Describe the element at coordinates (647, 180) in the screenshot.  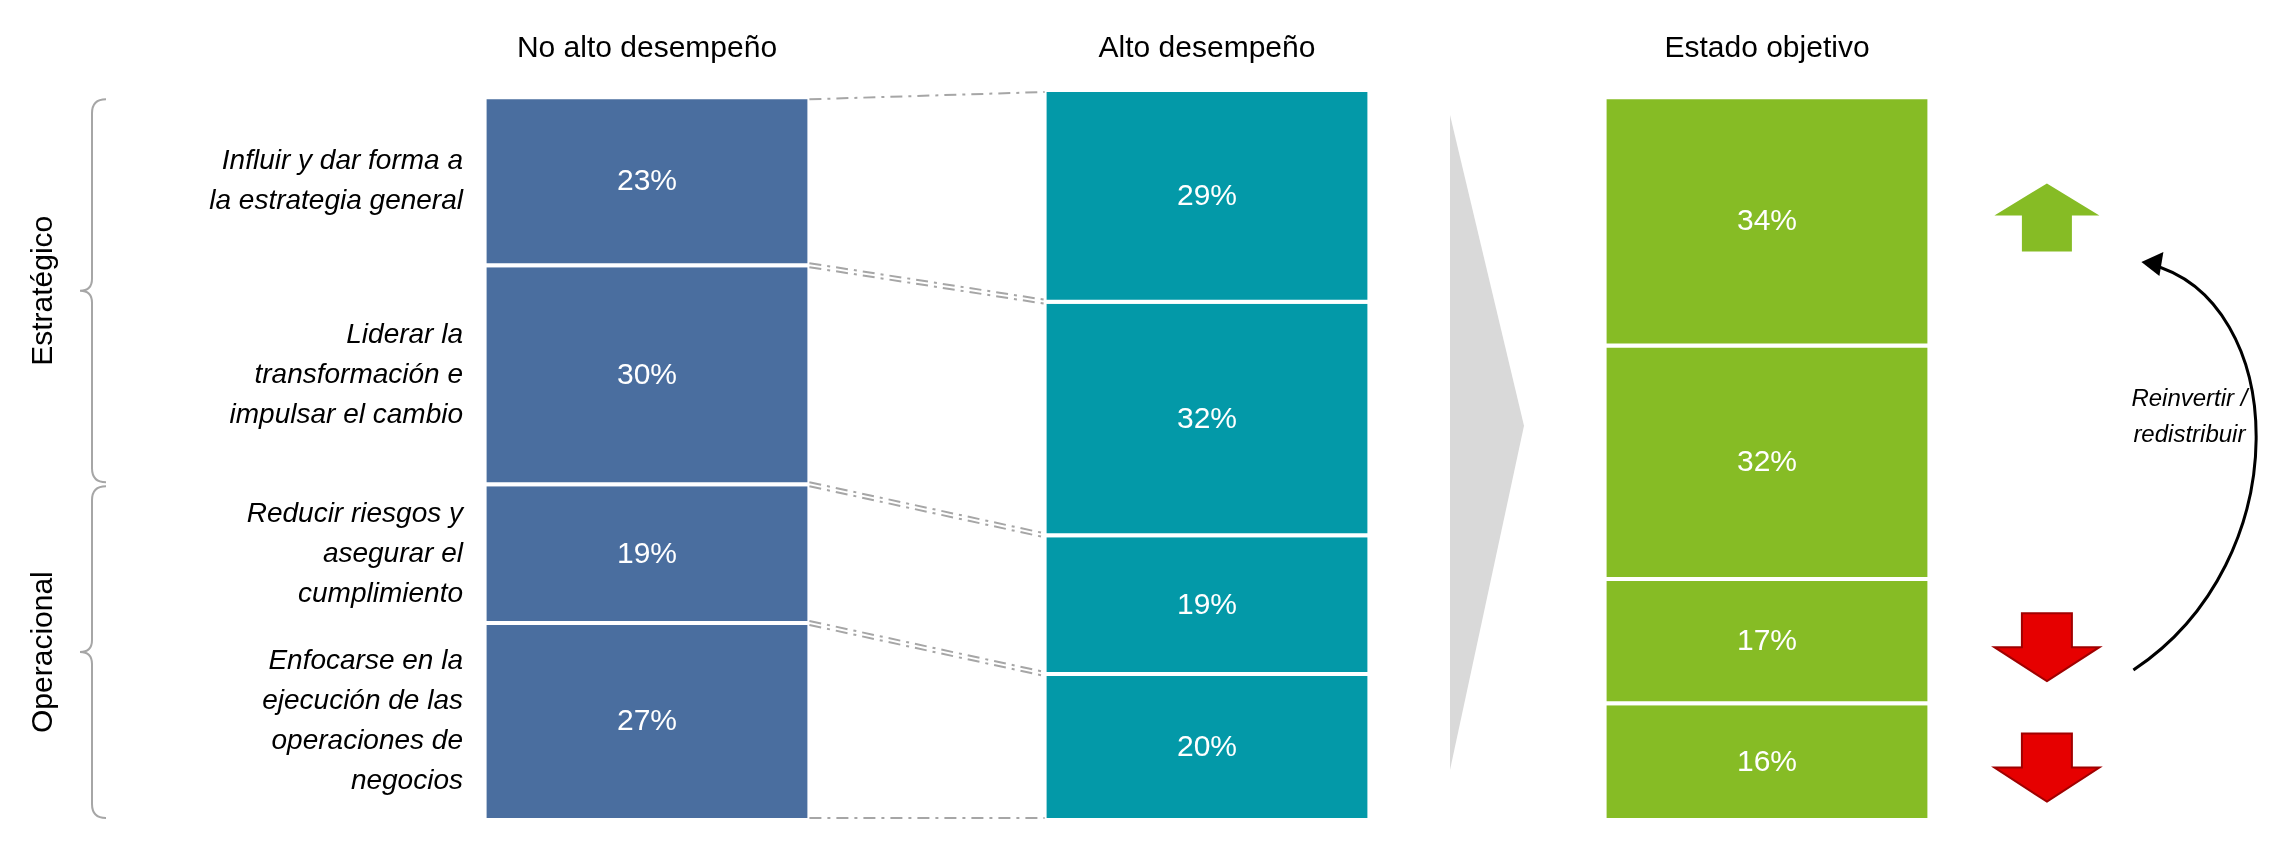
I see `data-label: 23%` at that location.